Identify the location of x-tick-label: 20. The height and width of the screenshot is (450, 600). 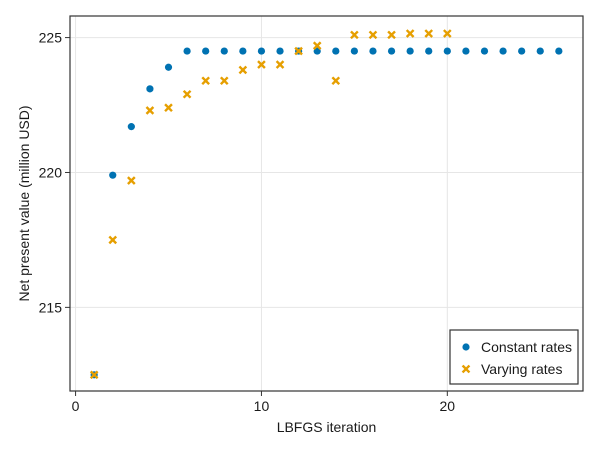
(448, 406).